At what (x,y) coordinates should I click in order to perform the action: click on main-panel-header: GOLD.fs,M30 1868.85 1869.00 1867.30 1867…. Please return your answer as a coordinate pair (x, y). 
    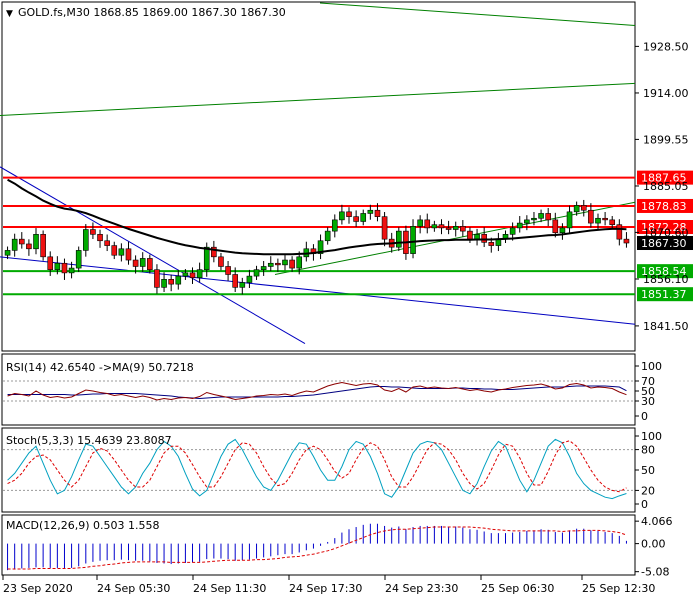
    Looking at the image, I should click on (152, 12).